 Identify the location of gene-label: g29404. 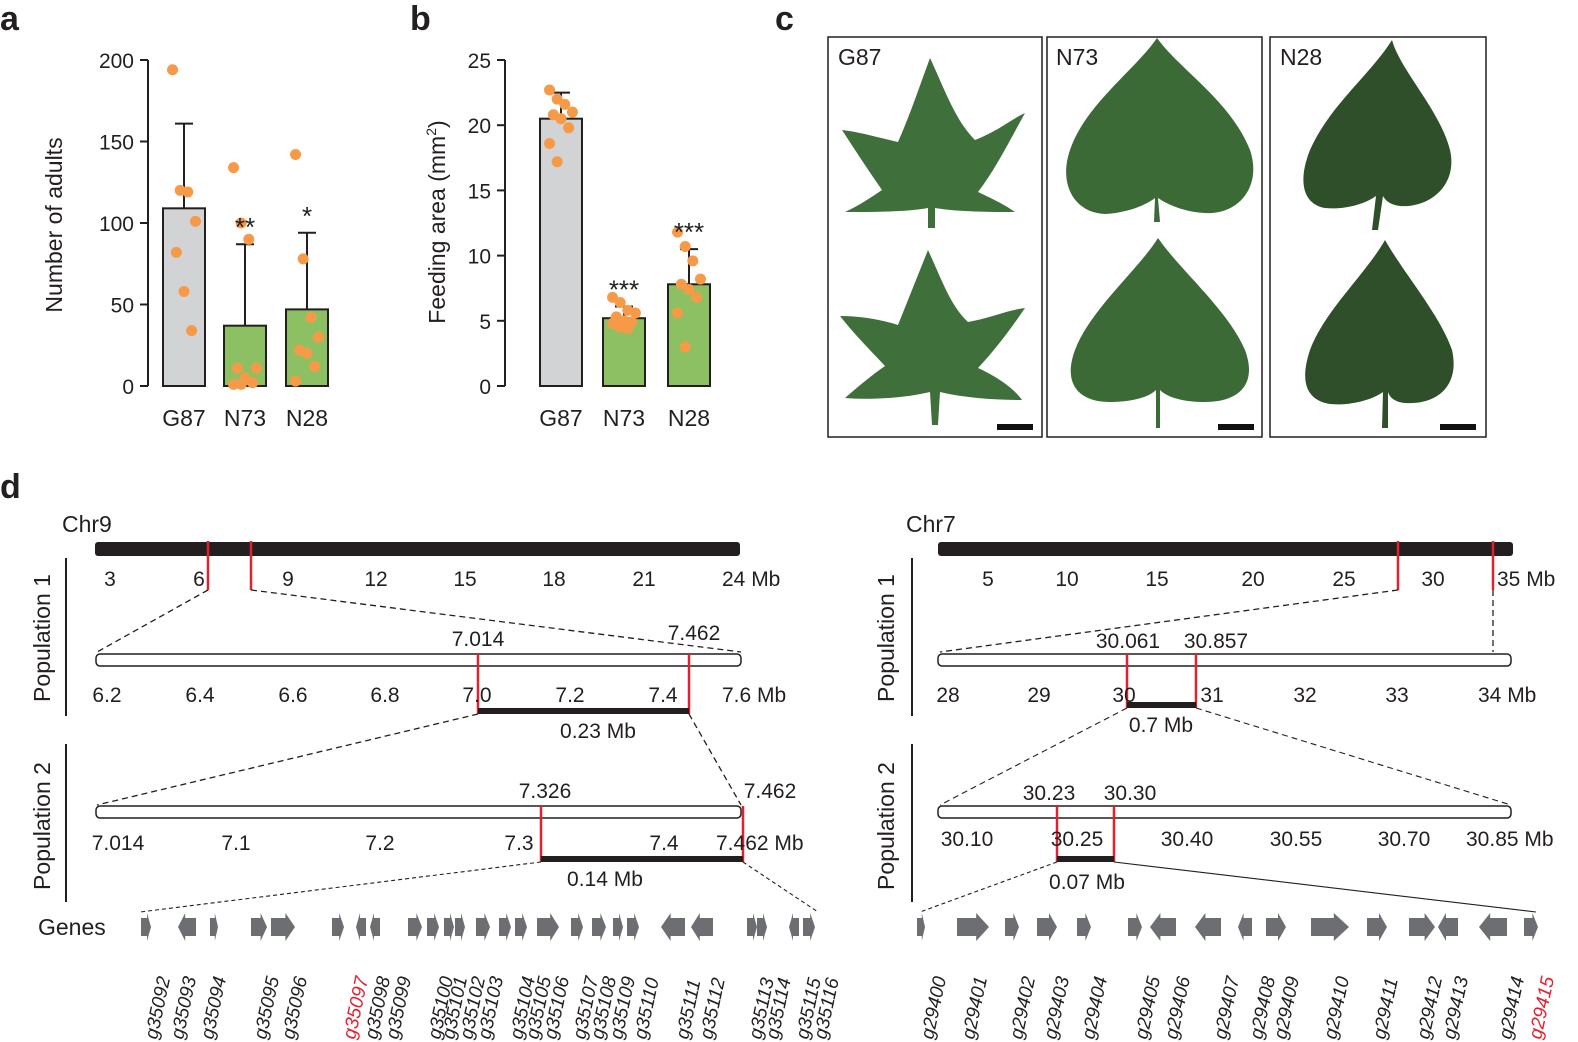
(1095, 1008).